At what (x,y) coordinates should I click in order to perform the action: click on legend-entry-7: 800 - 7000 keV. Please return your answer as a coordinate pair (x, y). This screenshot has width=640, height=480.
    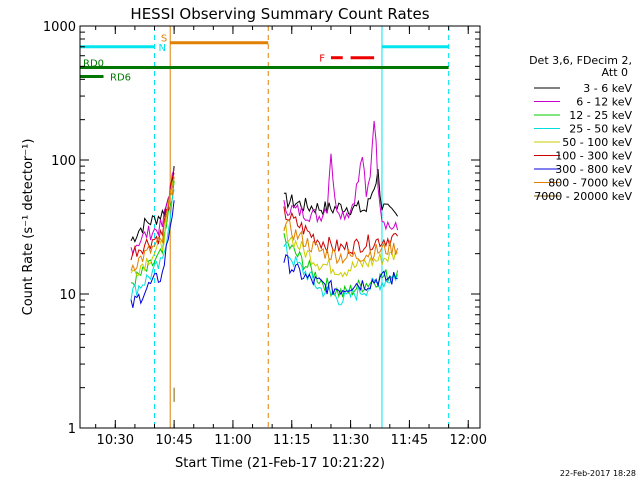
    Looking at the image, I should click on (590, 183).